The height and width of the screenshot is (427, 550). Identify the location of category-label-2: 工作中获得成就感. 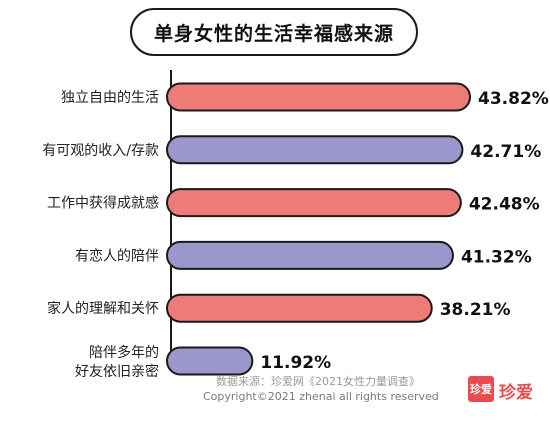
(103, 203).